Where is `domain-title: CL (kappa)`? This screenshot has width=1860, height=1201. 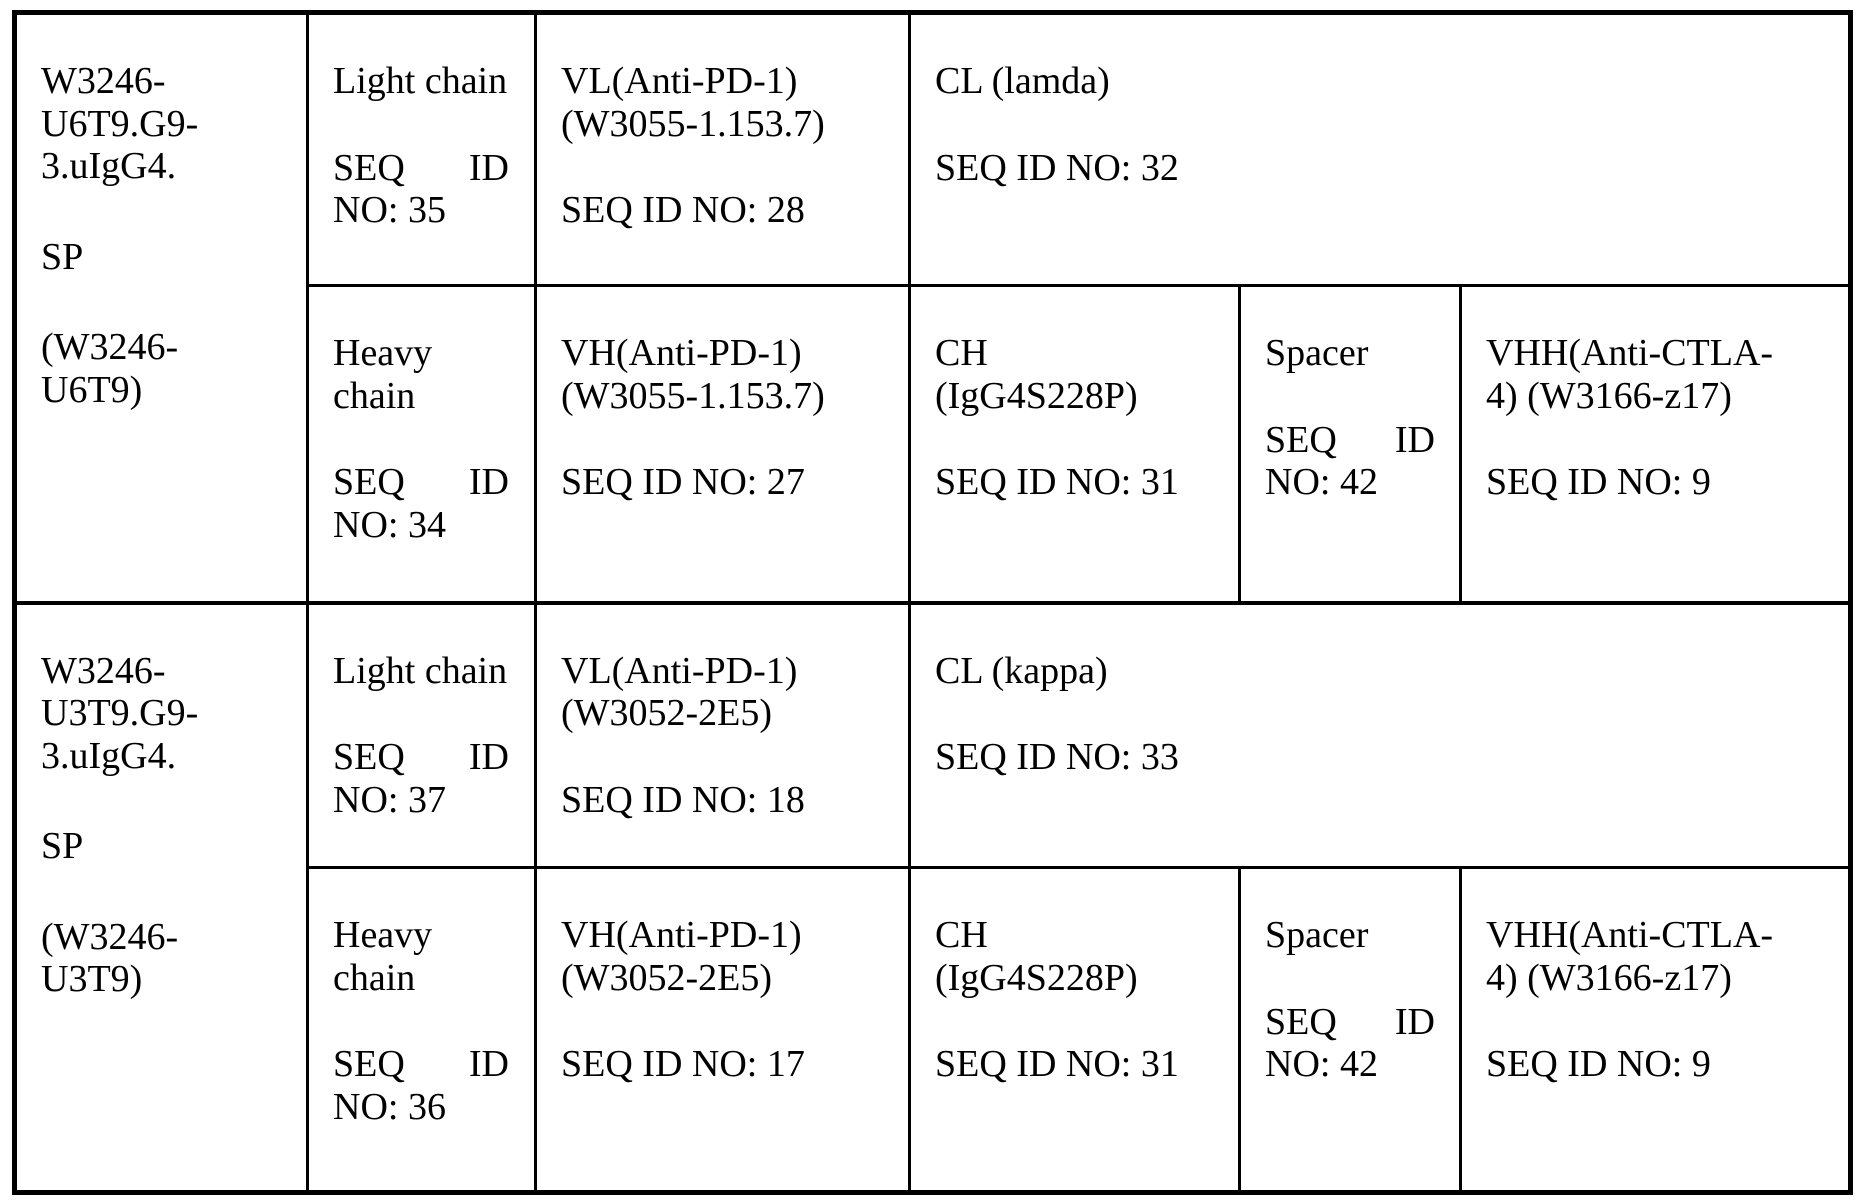 domain-title: CL (kappa) is located at coordinates (1021, 670).